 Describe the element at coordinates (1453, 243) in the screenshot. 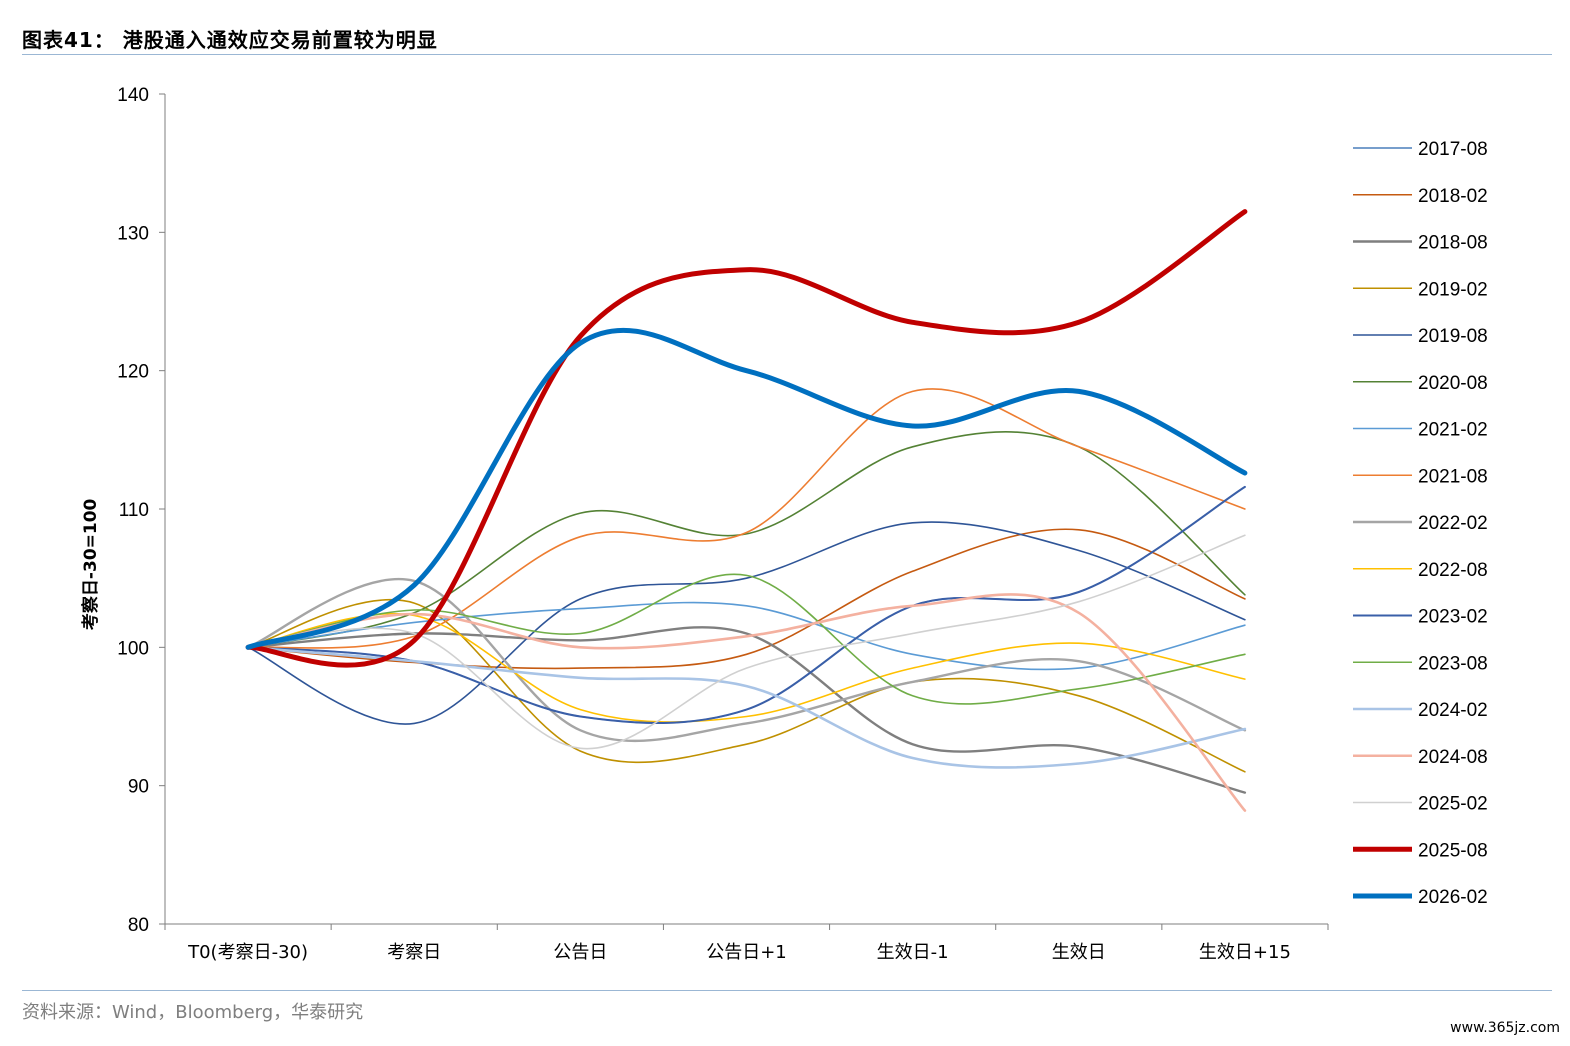

I see `legend-label-2018-08: 2018-08` at that location.